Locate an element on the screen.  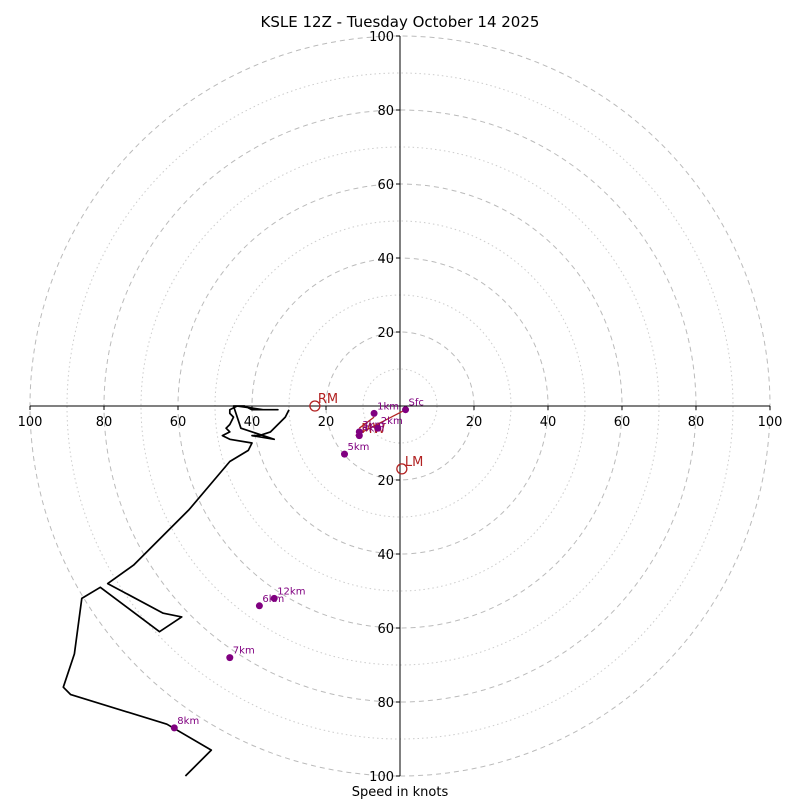
height-label: 4km is located at coordinates (373, 429).